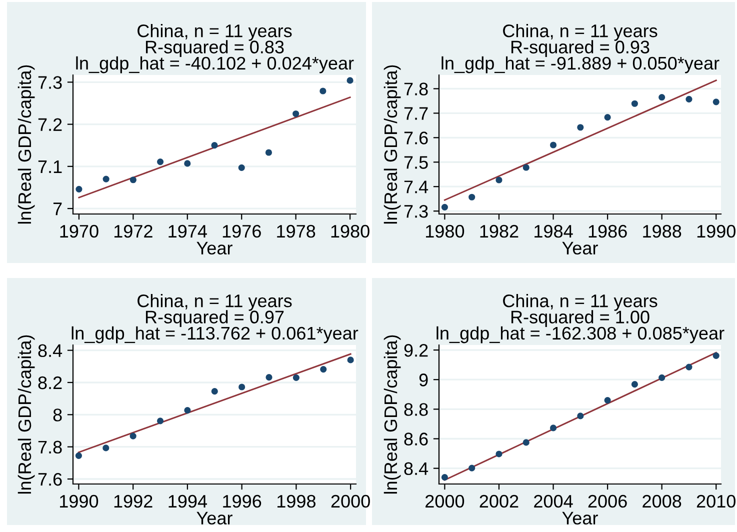  What do you see at coordinates (416, 350) in the screenshot?
I see `y-tick-label: 9.2` at bounding box center [416, 350].